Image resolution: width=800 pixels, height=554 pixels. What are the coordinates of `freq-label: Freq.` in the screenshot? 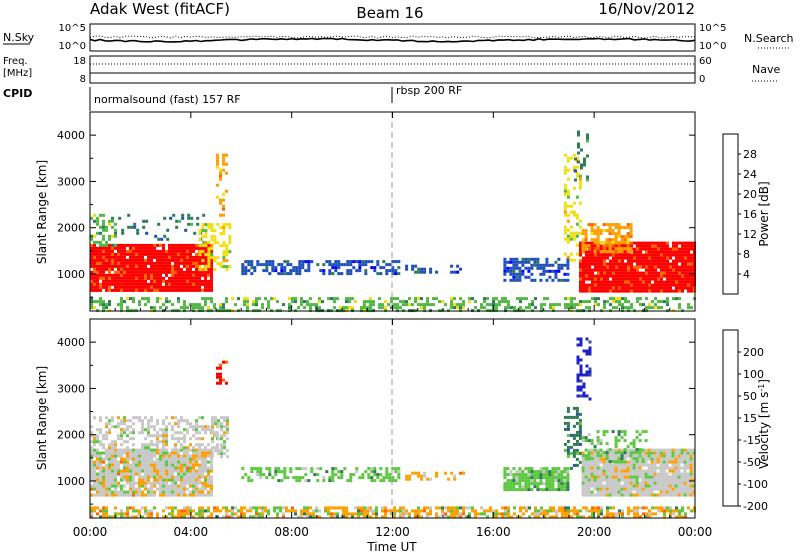 It's located at (15, 61).